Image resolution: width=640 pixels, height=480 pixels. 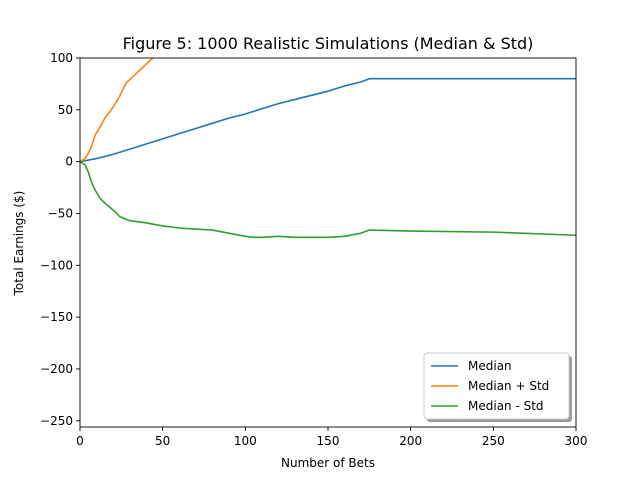 I want to click on y-tick-label: 100, so click(x=61, y=58).